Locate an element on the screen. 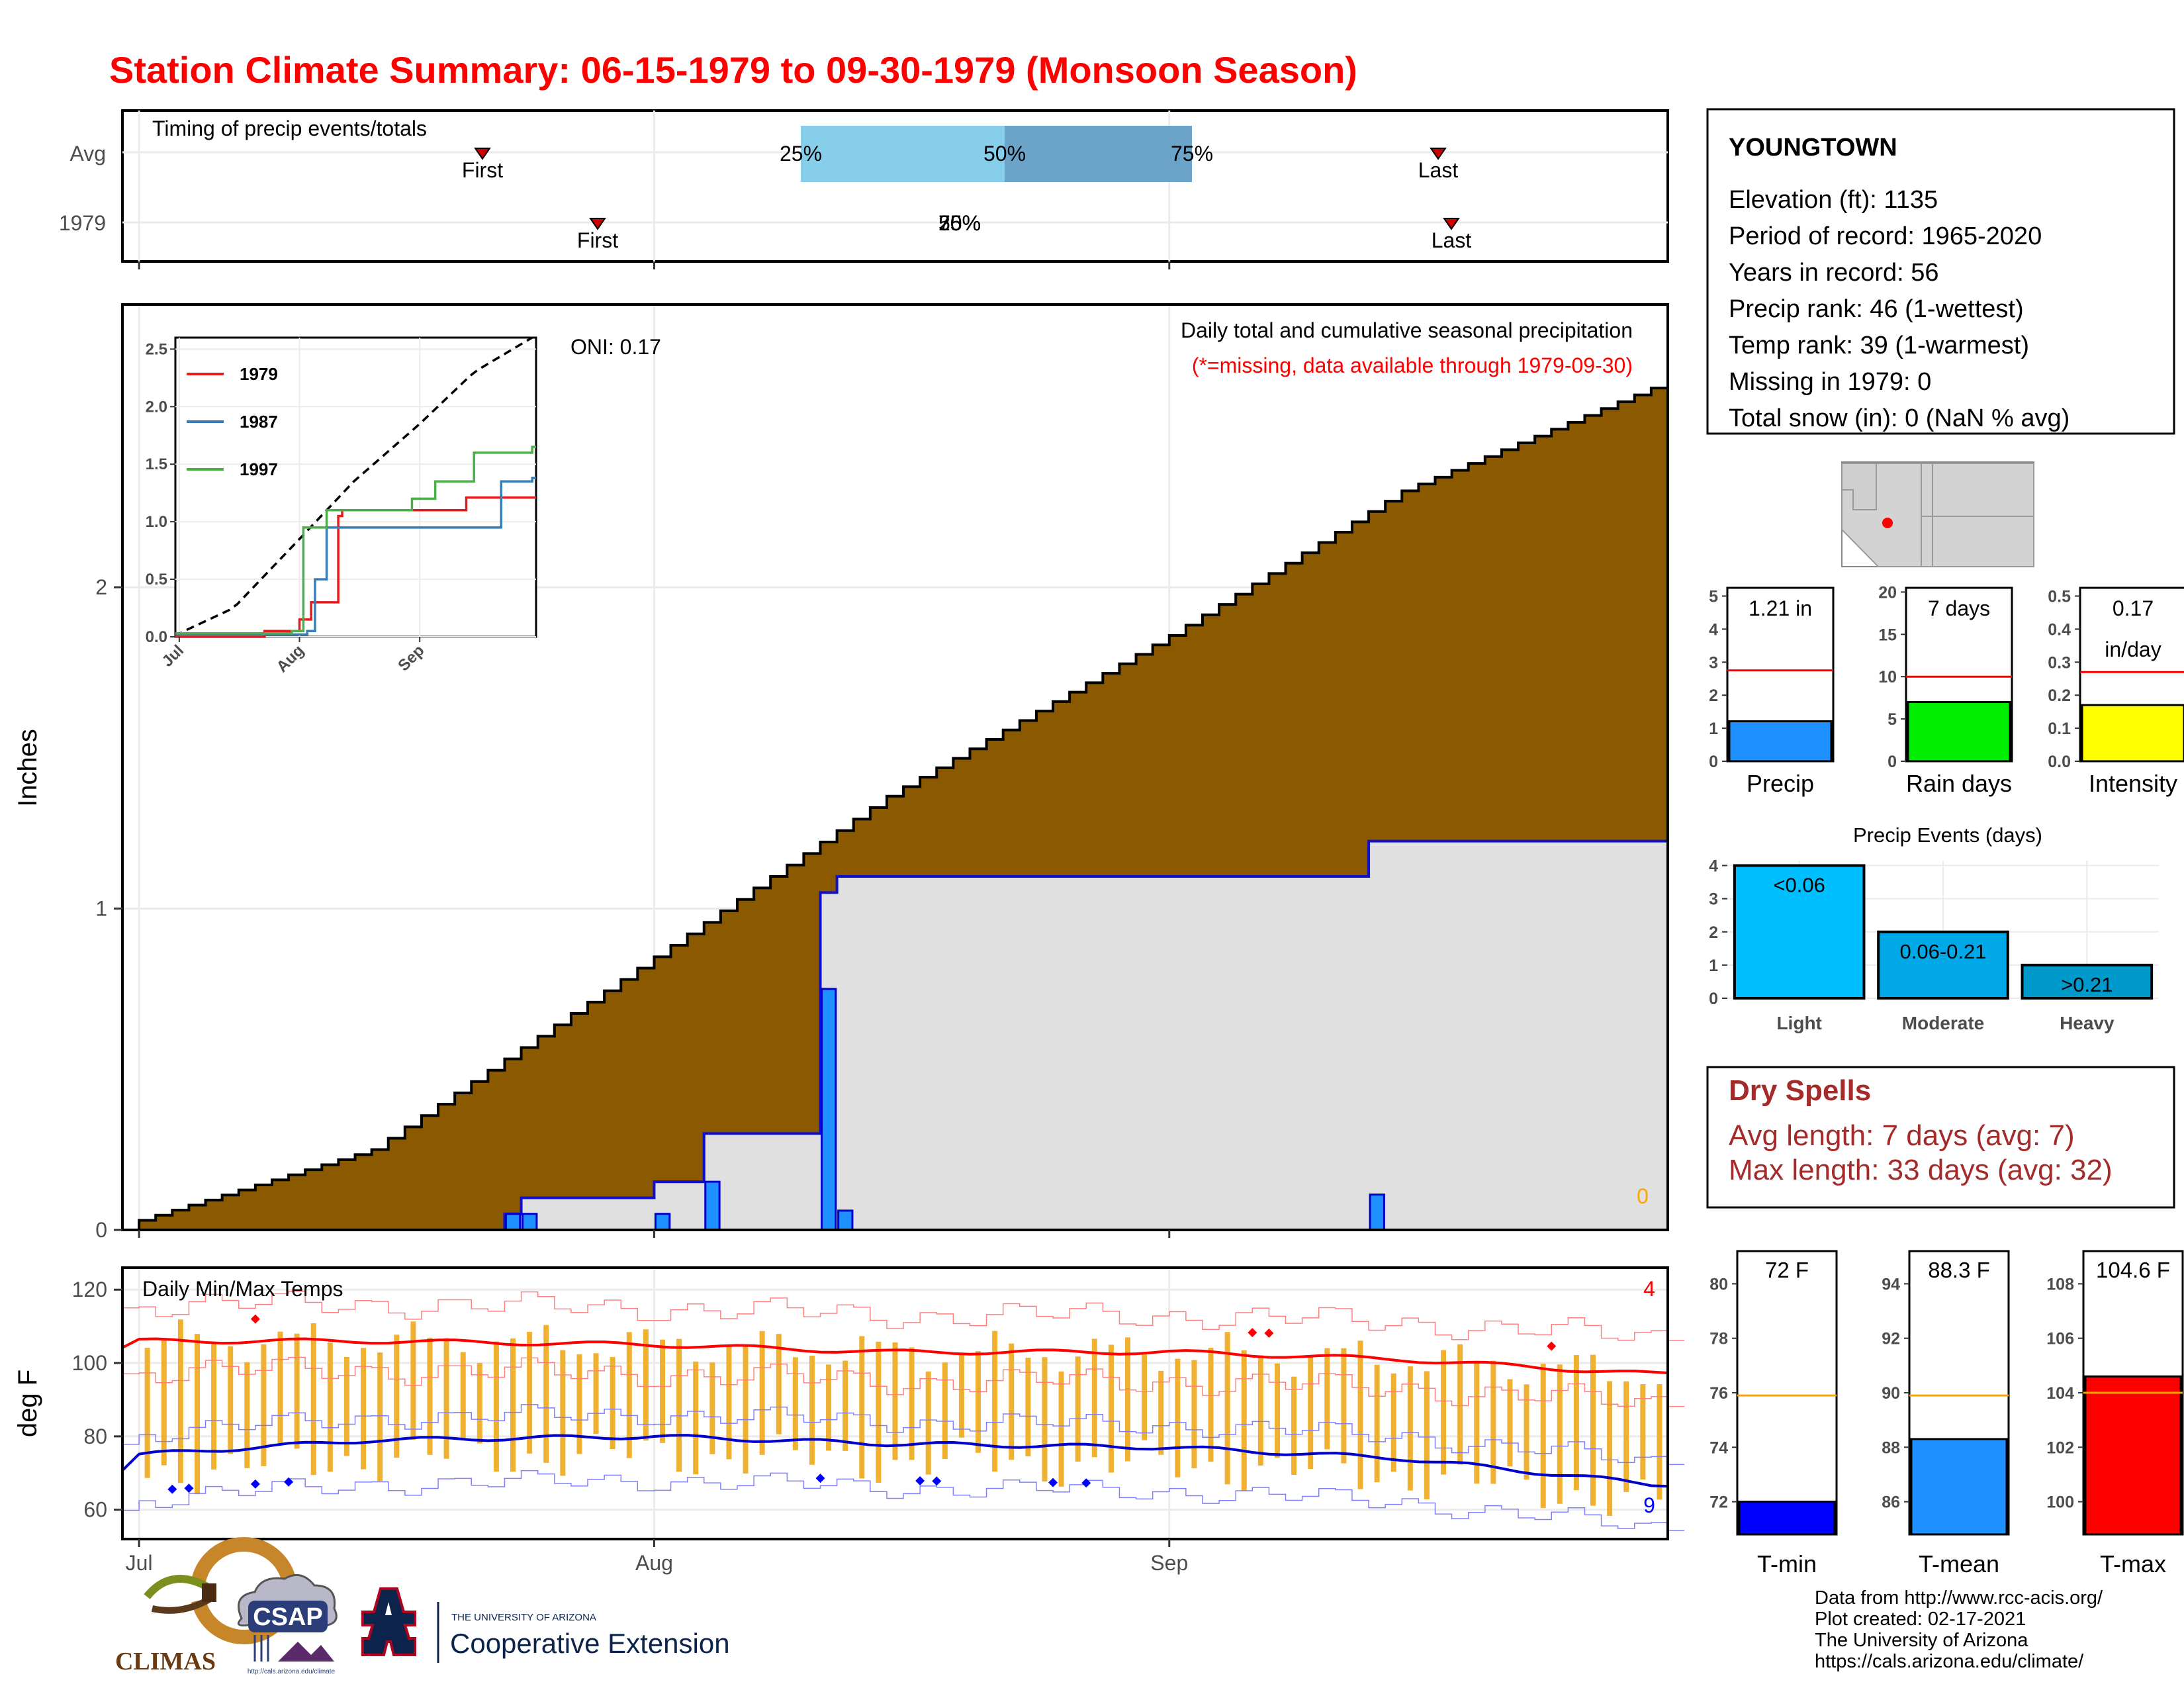 The image size is (2184, 1688). summary-ytick-label: 0.0 is located at coordinates (2059, 762).